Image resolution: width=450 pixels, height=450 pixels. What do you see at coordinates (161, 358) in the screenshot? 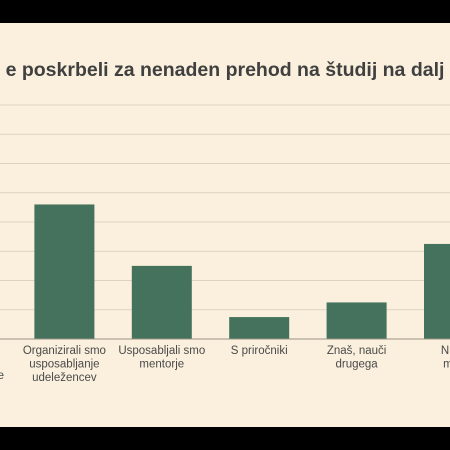
I see `x-tick-label: Usposabljali smo mentorje` at bounding box center [161, 358].